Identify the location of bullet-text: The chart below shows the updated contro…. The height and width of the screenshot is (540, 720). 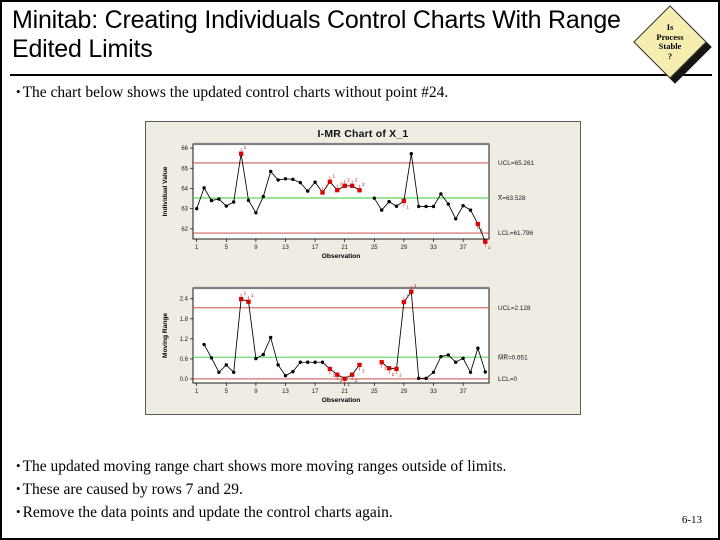
(235, 92).